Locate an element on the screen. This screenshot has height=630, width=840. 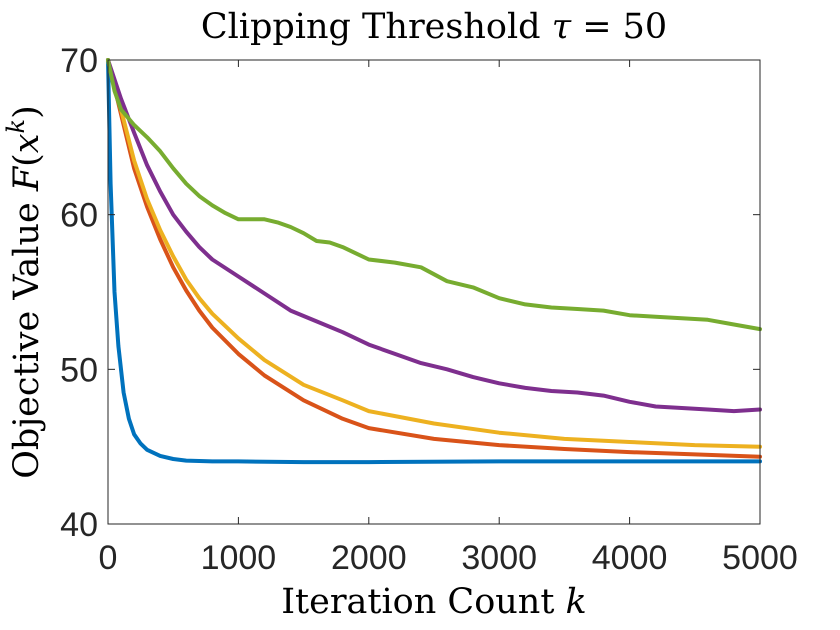
y-tick-label: 70 is located at coordinates (79, 61).